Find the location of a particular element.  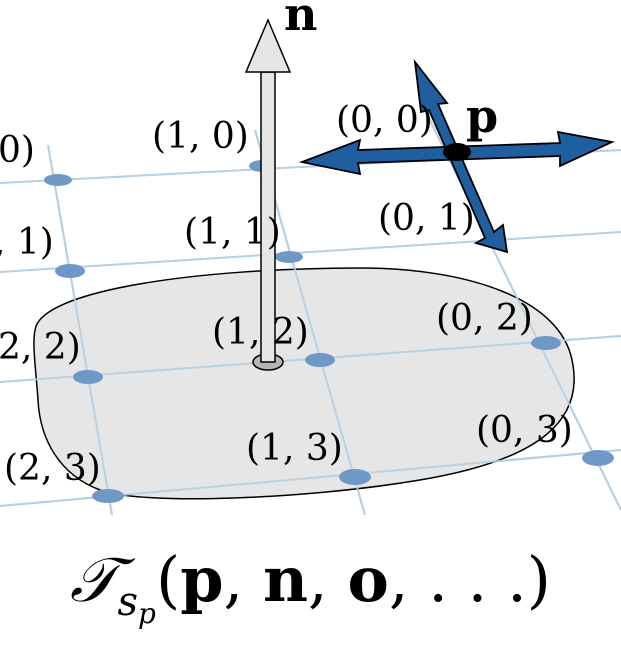

point-label: p is located at coordinates (482, 116).